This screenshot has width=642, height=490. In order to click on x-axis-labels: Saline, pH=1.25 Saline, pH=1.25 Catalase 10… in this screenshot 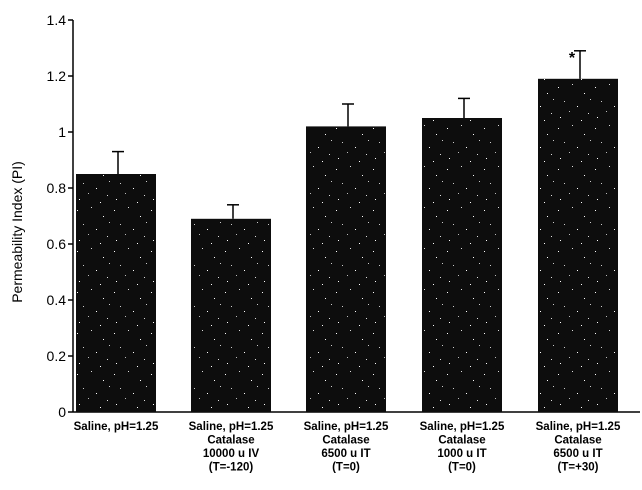, I will do `click(347, 447)`.